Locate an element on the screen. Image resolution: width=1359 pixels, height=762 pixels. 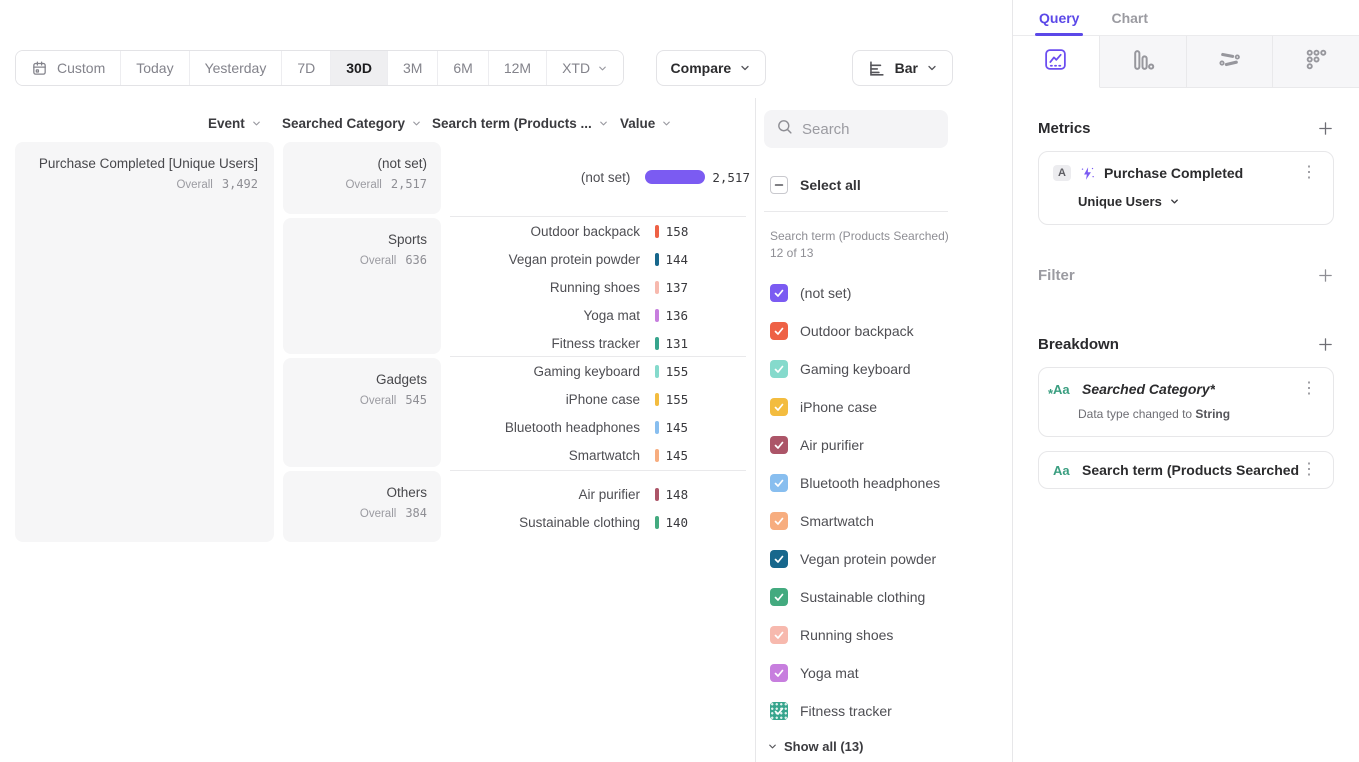
column-header-searched-category: Searched Category is located at coordinates (352, 123).